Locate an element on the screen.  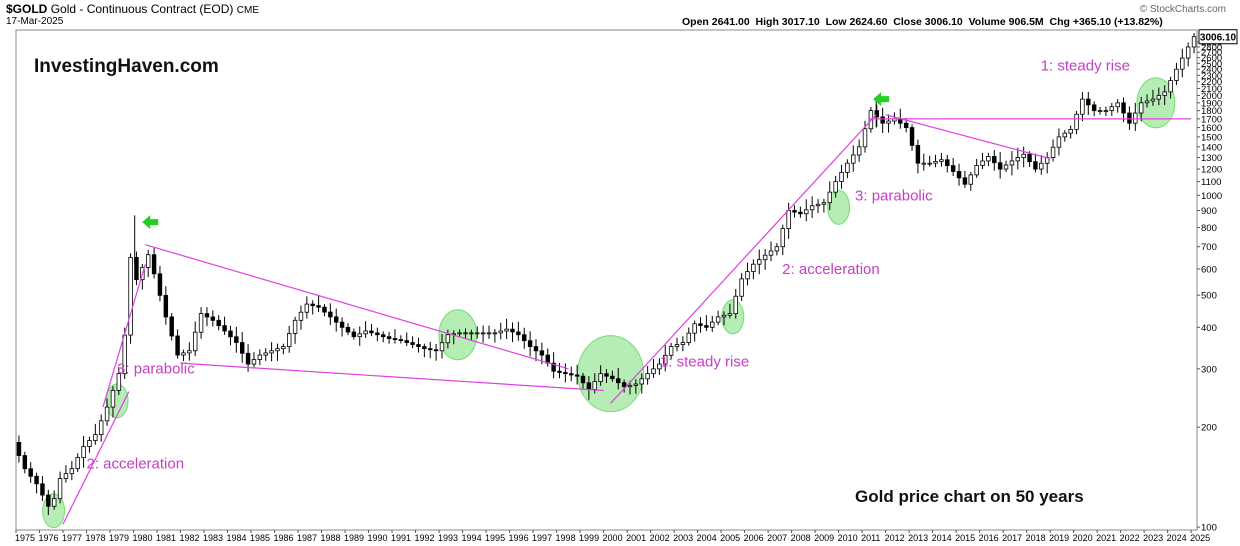
x-tick-label: 1975 is located at coordinates (25, 538).